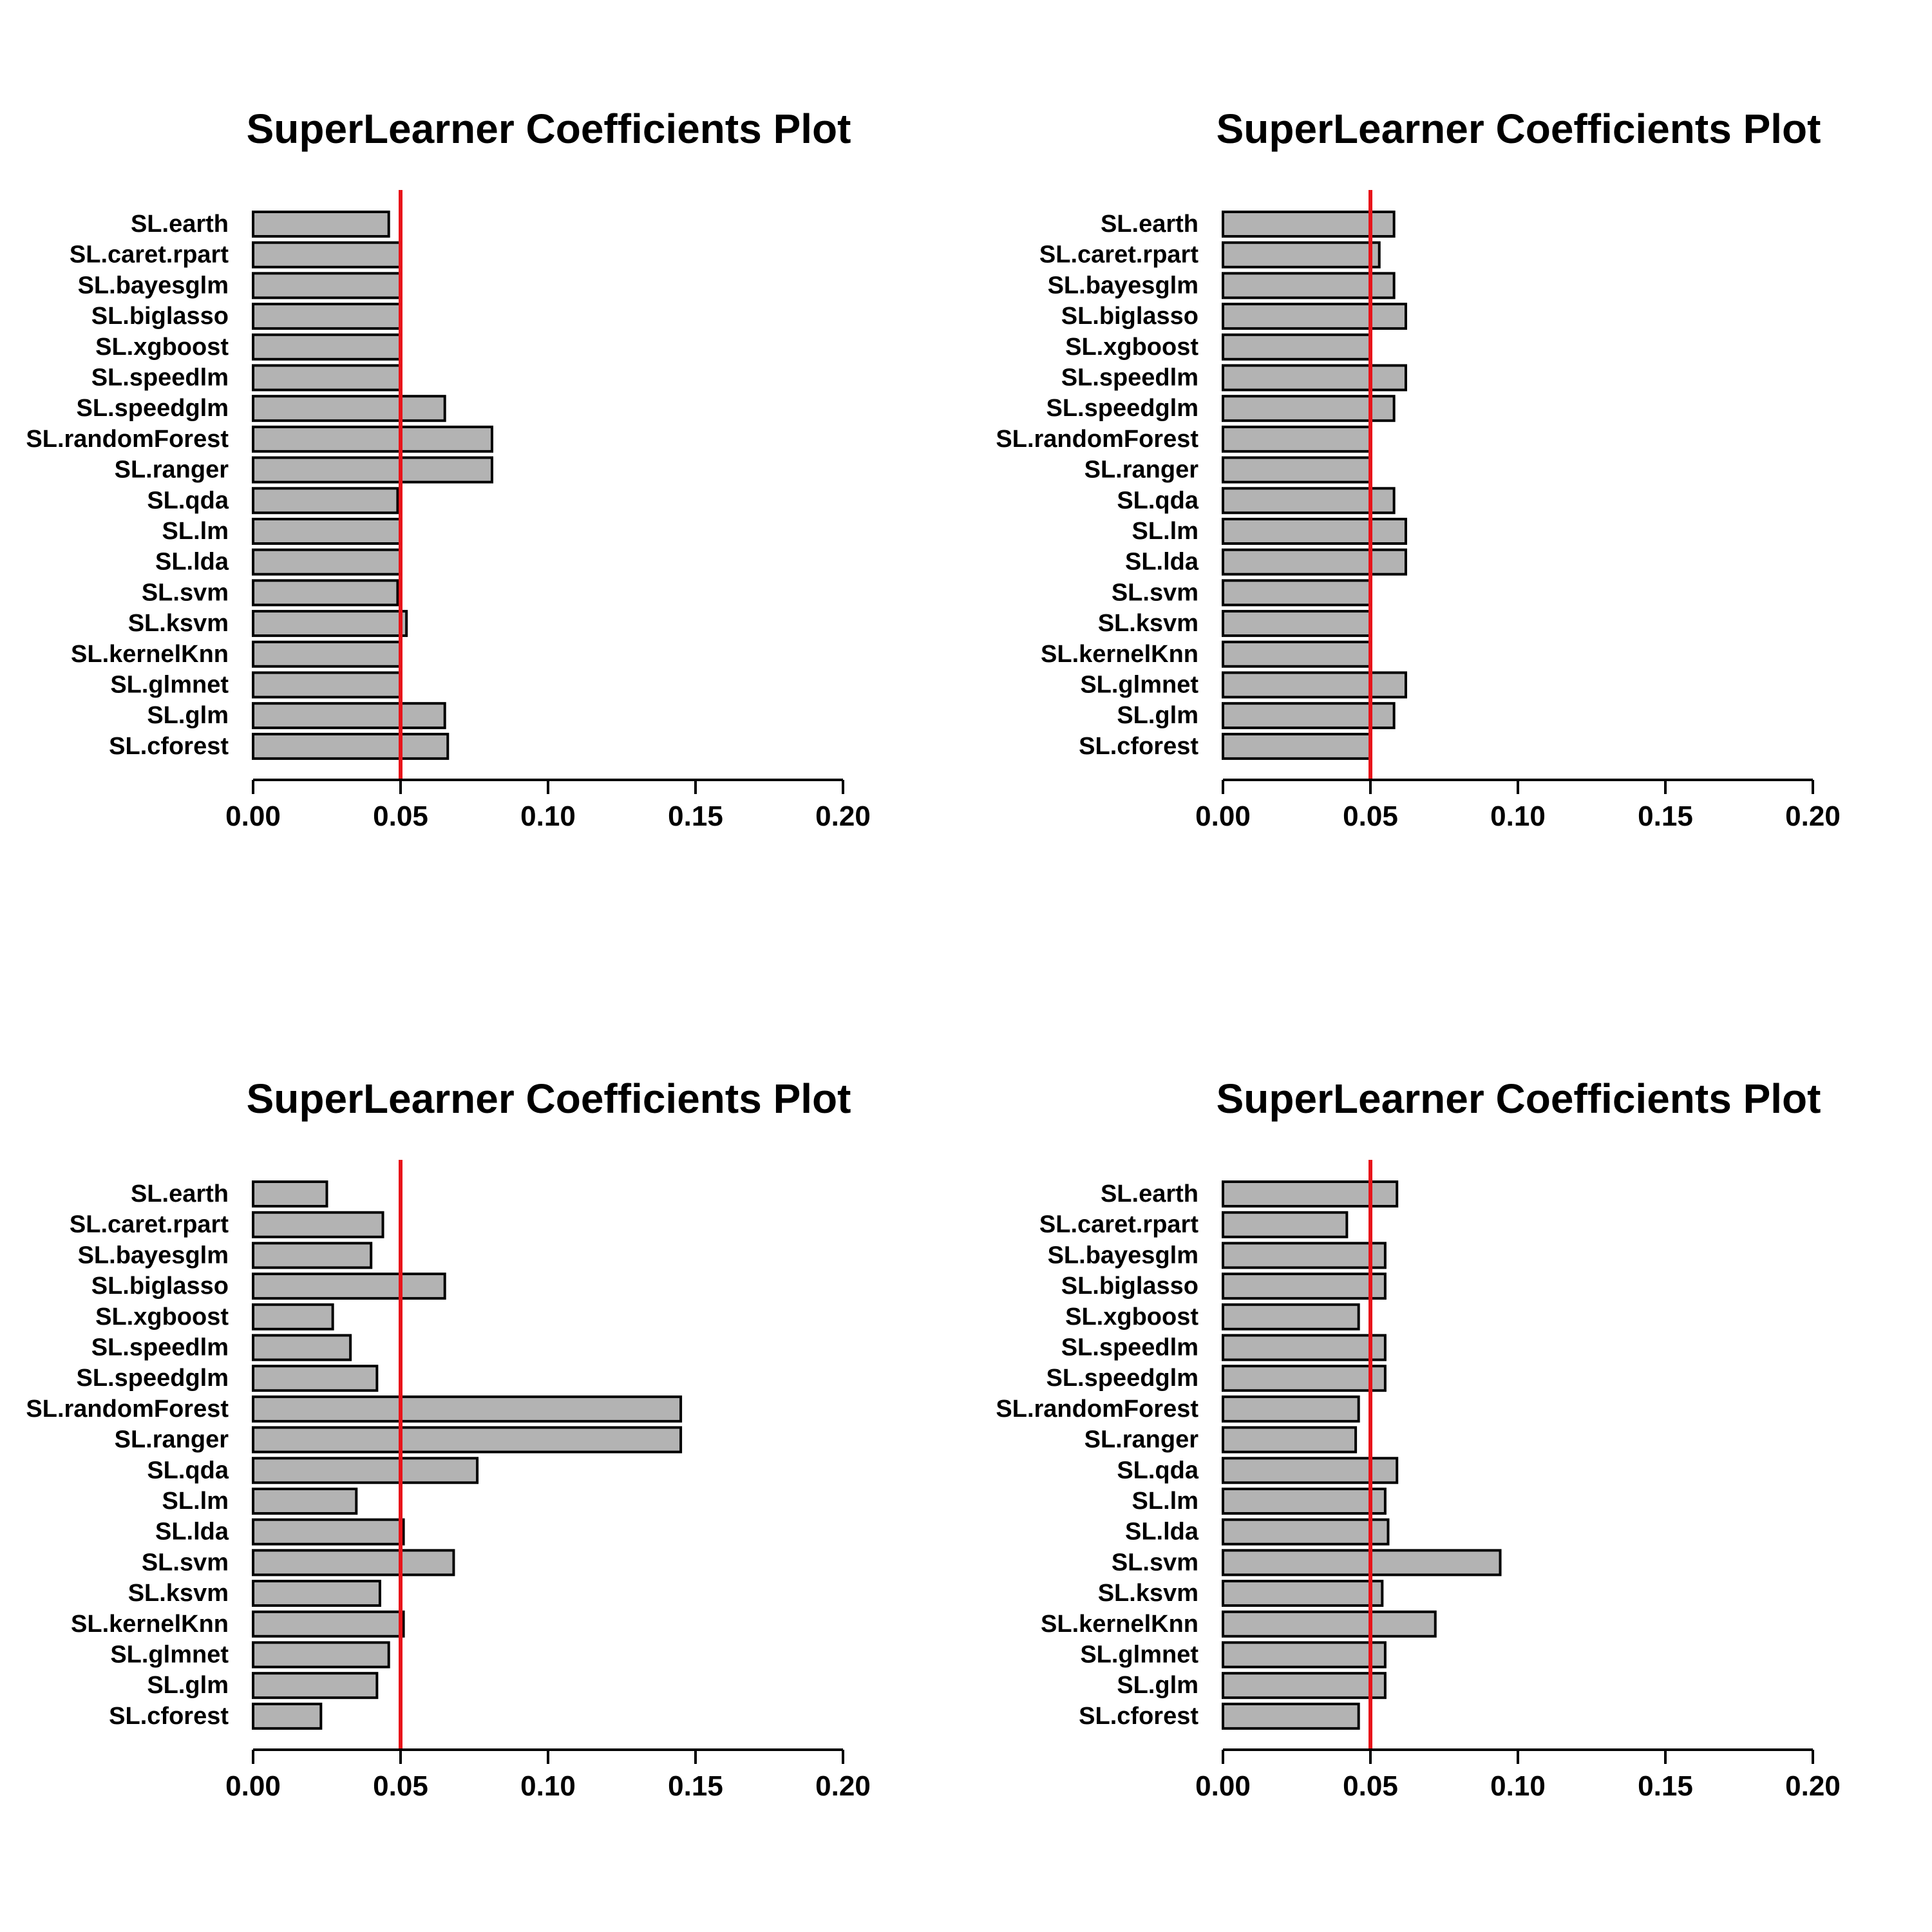 Image resolution: width=1932 pixels, height=1932 pixels. Describe the element at coordinates (128, 1409) in the screenshot. I see `category-label: SL.randomForest` at that location.